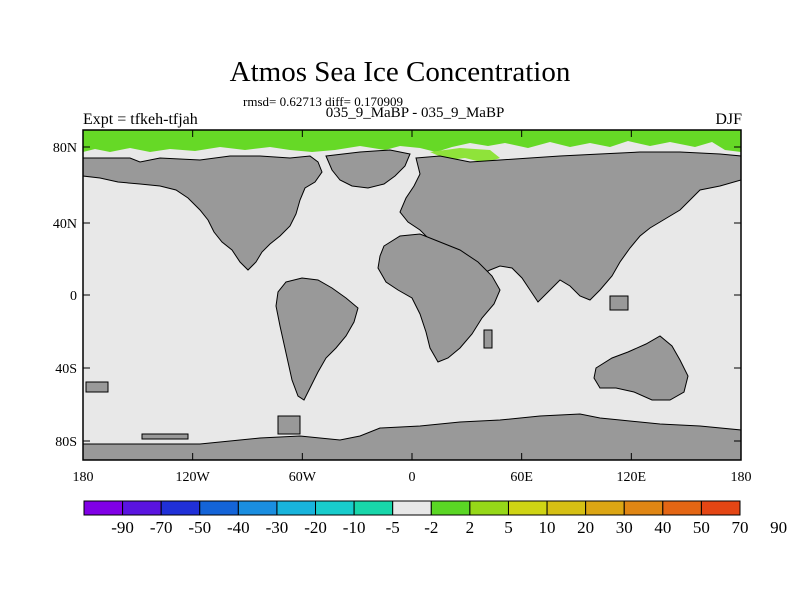 The image size is (800, 600). I want to click on arctic-sea-ice, so click(412, 141).